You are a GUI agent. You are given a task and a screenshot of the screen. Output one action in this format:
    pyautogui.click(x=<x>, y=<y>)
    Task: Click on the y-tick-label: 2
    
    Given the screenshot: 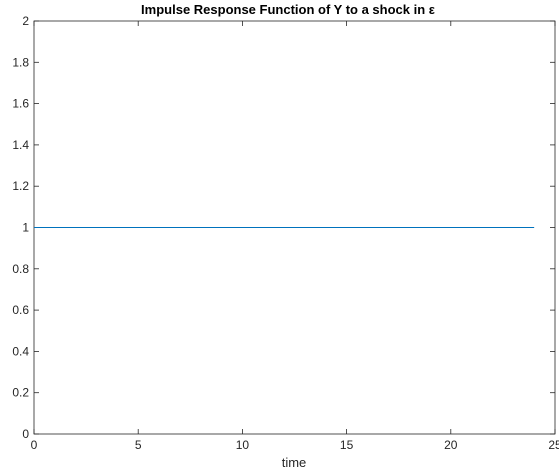 What is the action you would take?
    pyautogui.click(x=25, y=21)
    